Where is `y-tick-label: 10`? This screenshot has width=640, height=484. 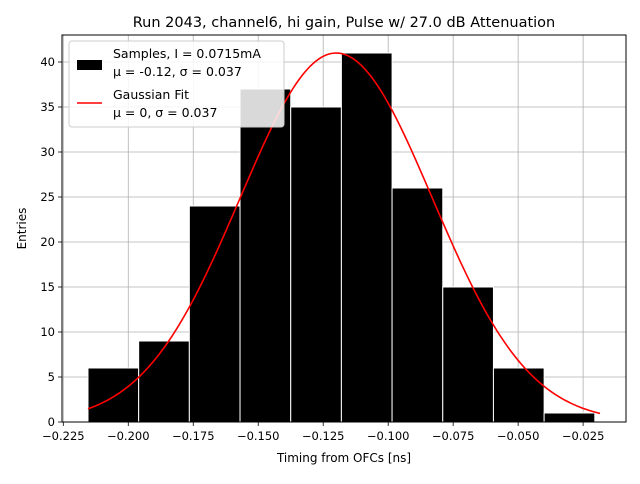 y-tick-label: 10 is located at coordinates (47, 332).